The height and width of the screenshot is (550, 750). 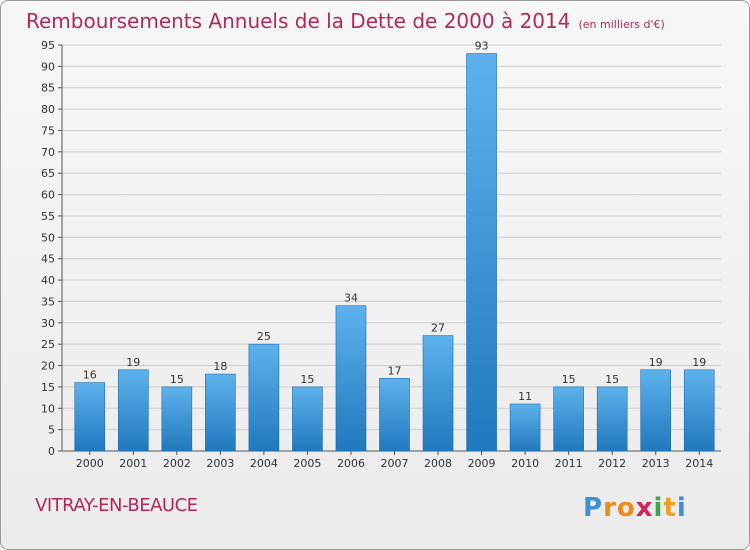 I want to click on y-tick-label: 65, so click(x=48, y=173).